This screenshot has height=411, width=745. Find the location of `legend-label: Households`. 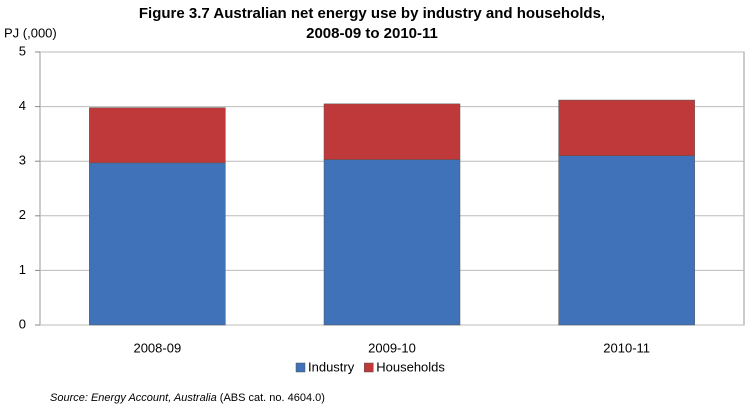

legend-label: Households is located at coordinates (410, 366).